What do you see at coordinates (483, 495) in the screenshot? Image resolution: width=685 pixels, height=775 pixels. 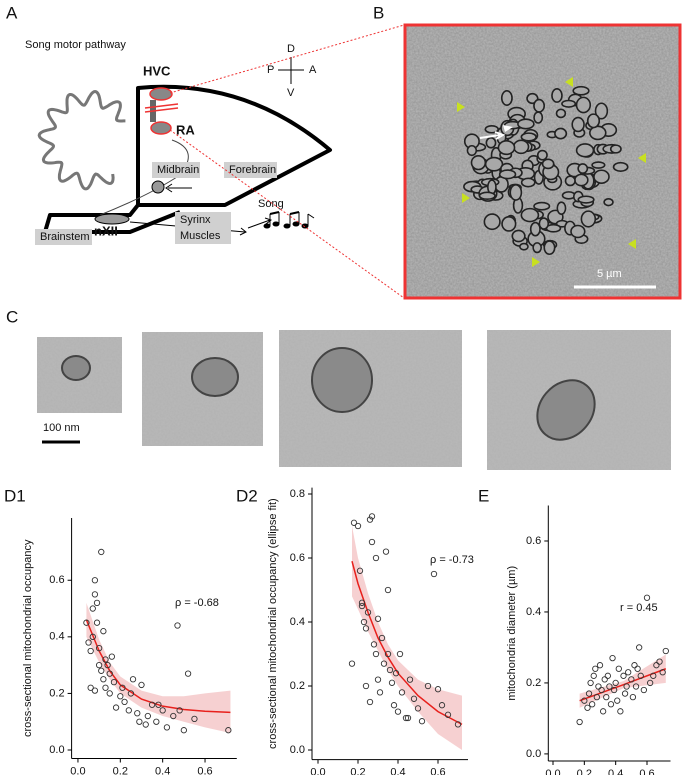 I see `panel-label: E` at bounding box center [483, 495].